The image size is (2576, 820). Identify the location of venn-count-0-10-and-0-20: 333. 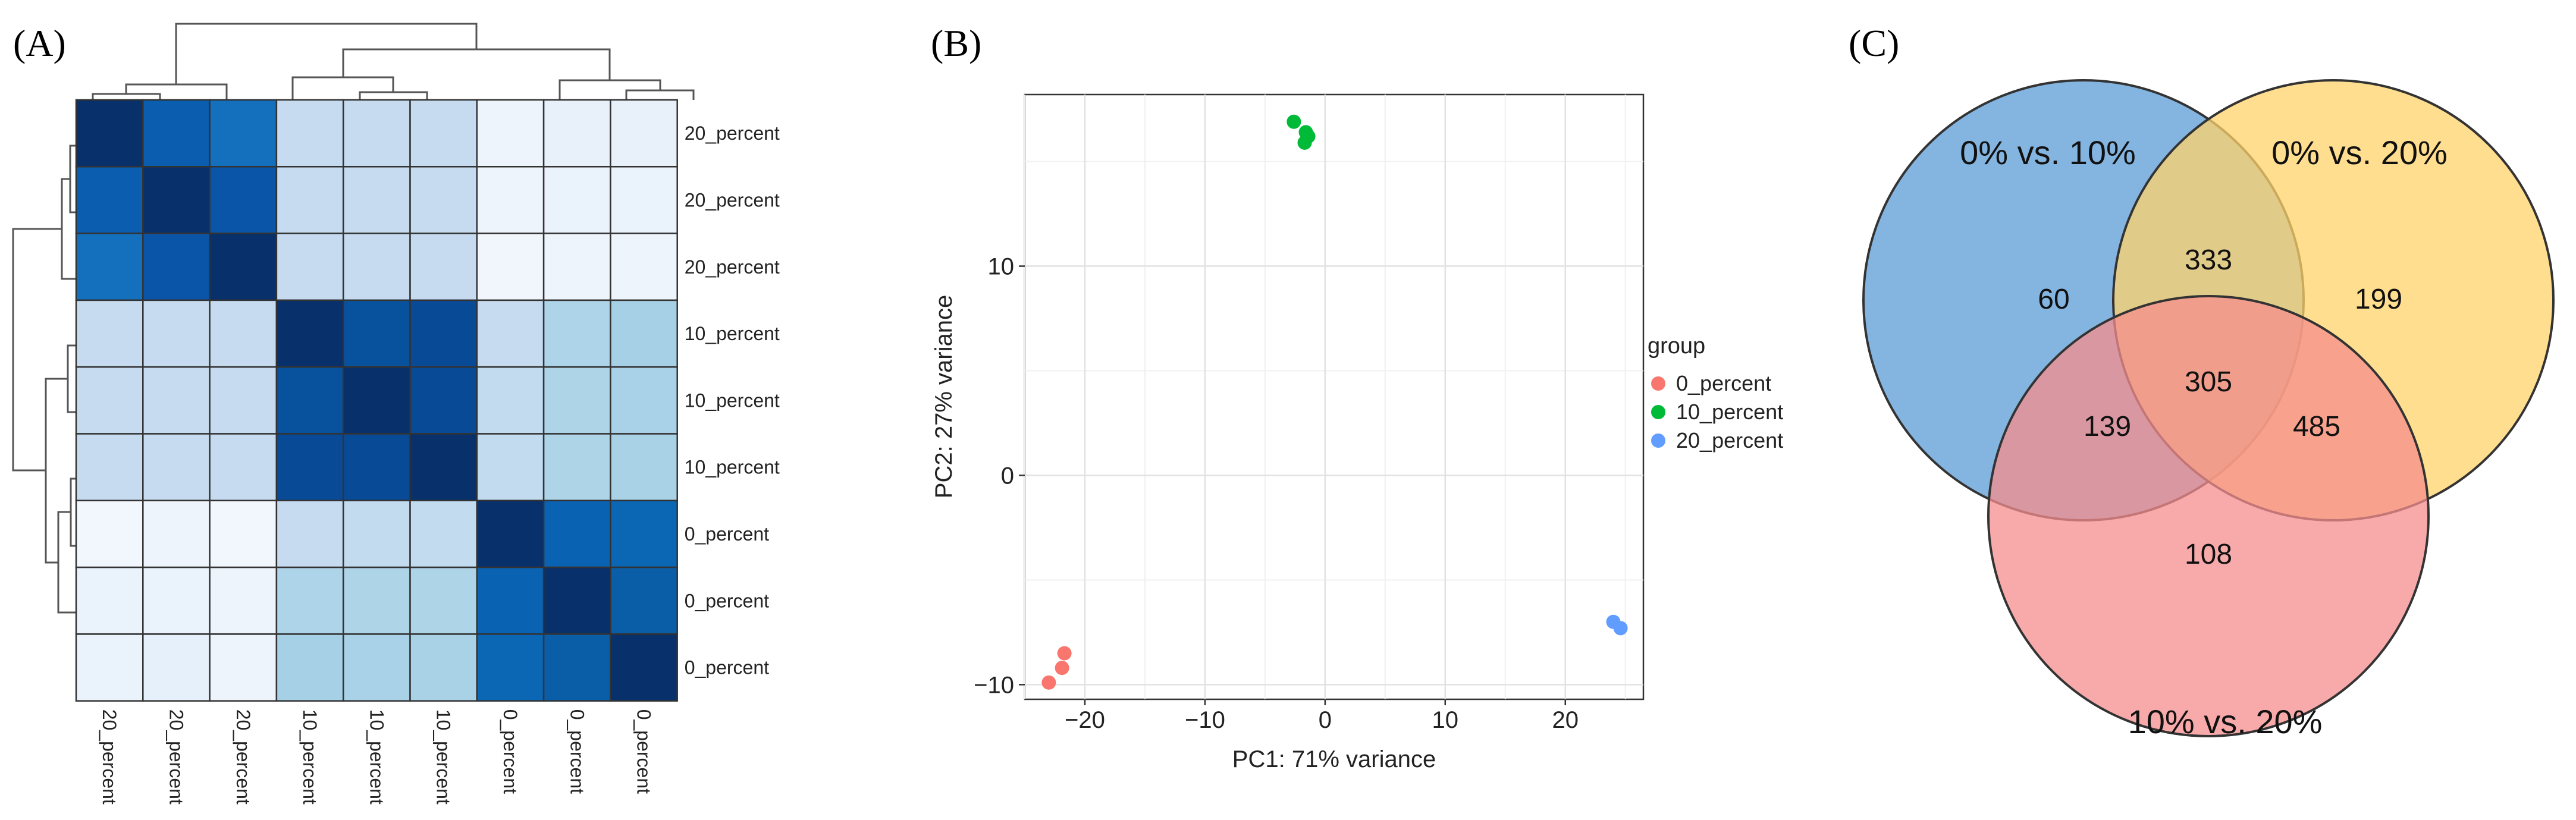
(2208, 260).